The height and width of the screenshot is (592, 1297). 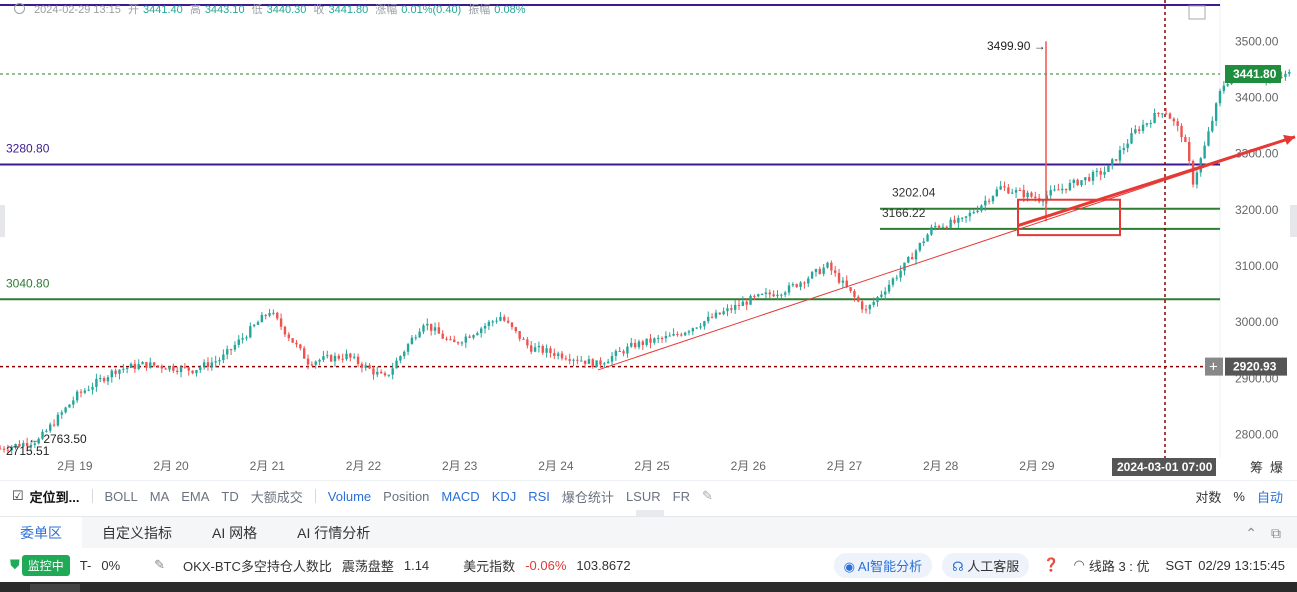 I want to click on high-annotation: 3499.90 →, so click(x=1016, y=46).